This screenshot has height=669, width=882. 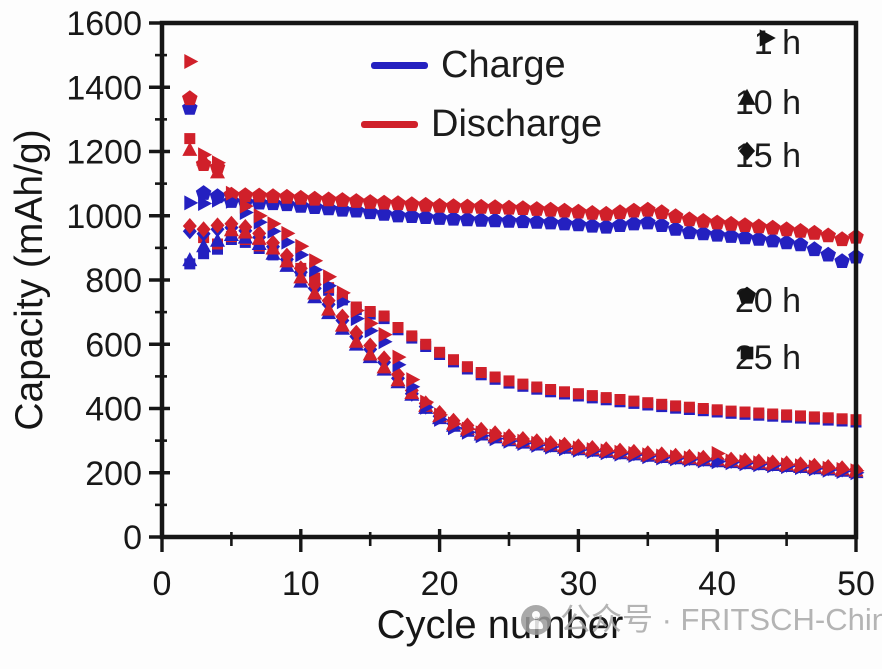 I want to click on diamond-marker-icon, so click(x=787, y=154).